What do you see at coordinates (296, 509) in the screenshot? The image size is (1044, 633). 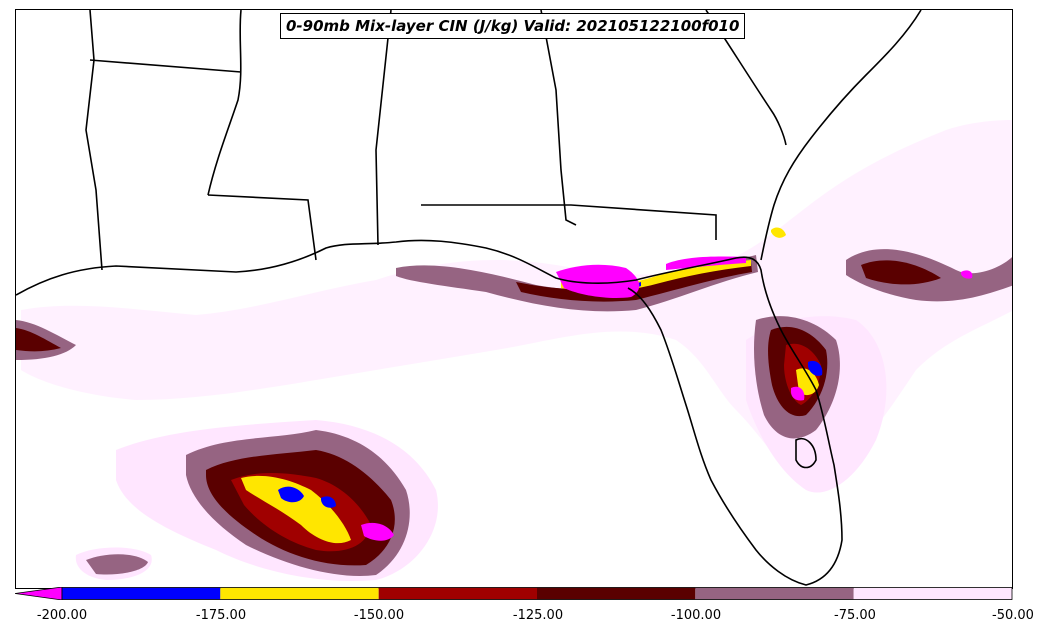 I see `yellow-gulf-blob` at bounding box center [296, 509].